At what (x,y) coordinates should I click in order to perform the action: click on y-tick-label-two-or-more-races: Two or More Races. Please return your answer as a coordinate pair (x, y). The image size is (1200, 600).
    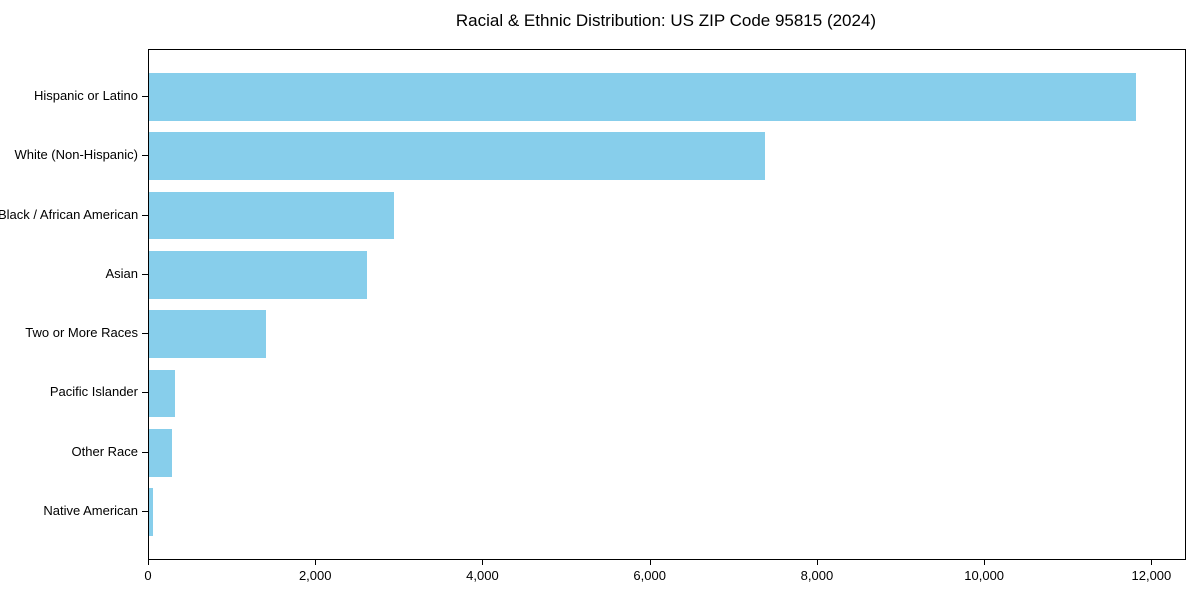
    Looking at the image, I should click on (81, 333).